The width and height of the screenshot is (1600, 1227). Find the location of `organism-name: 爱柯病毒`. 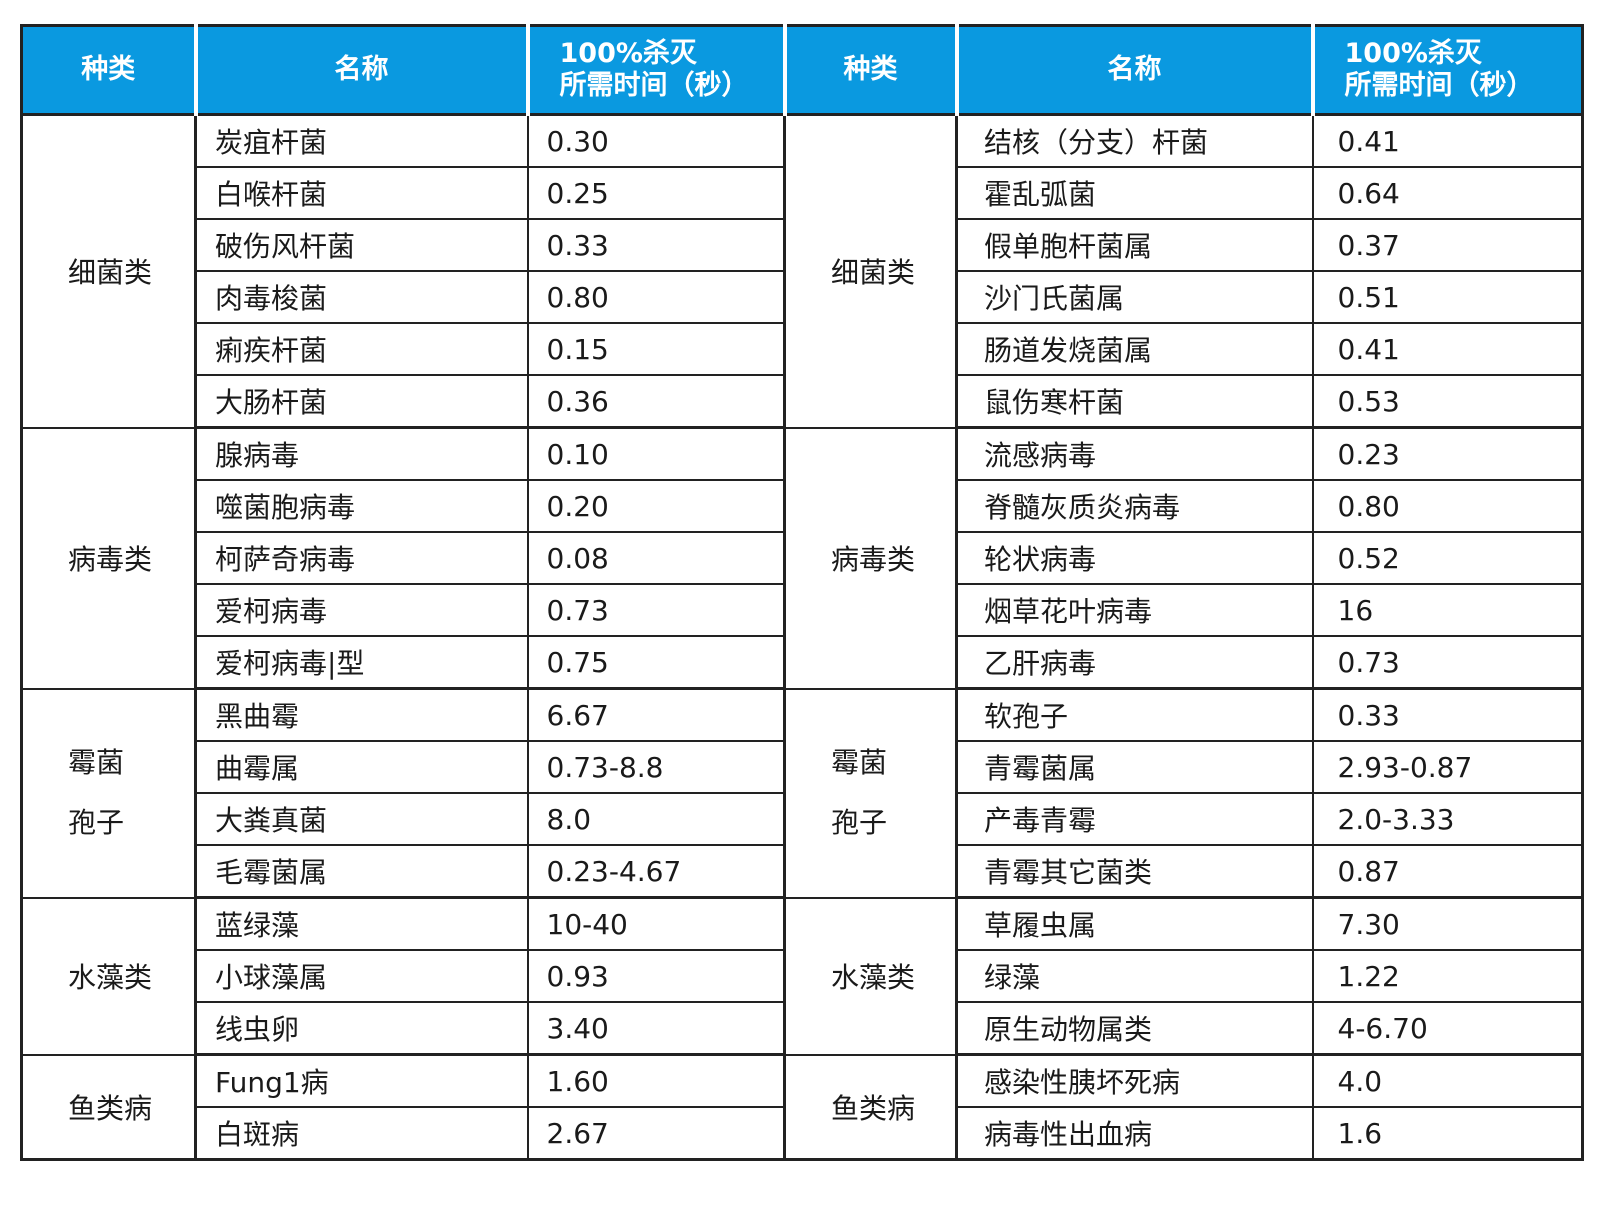

organism-name: 爱柯病毒 is located at coordinates (361, 610).